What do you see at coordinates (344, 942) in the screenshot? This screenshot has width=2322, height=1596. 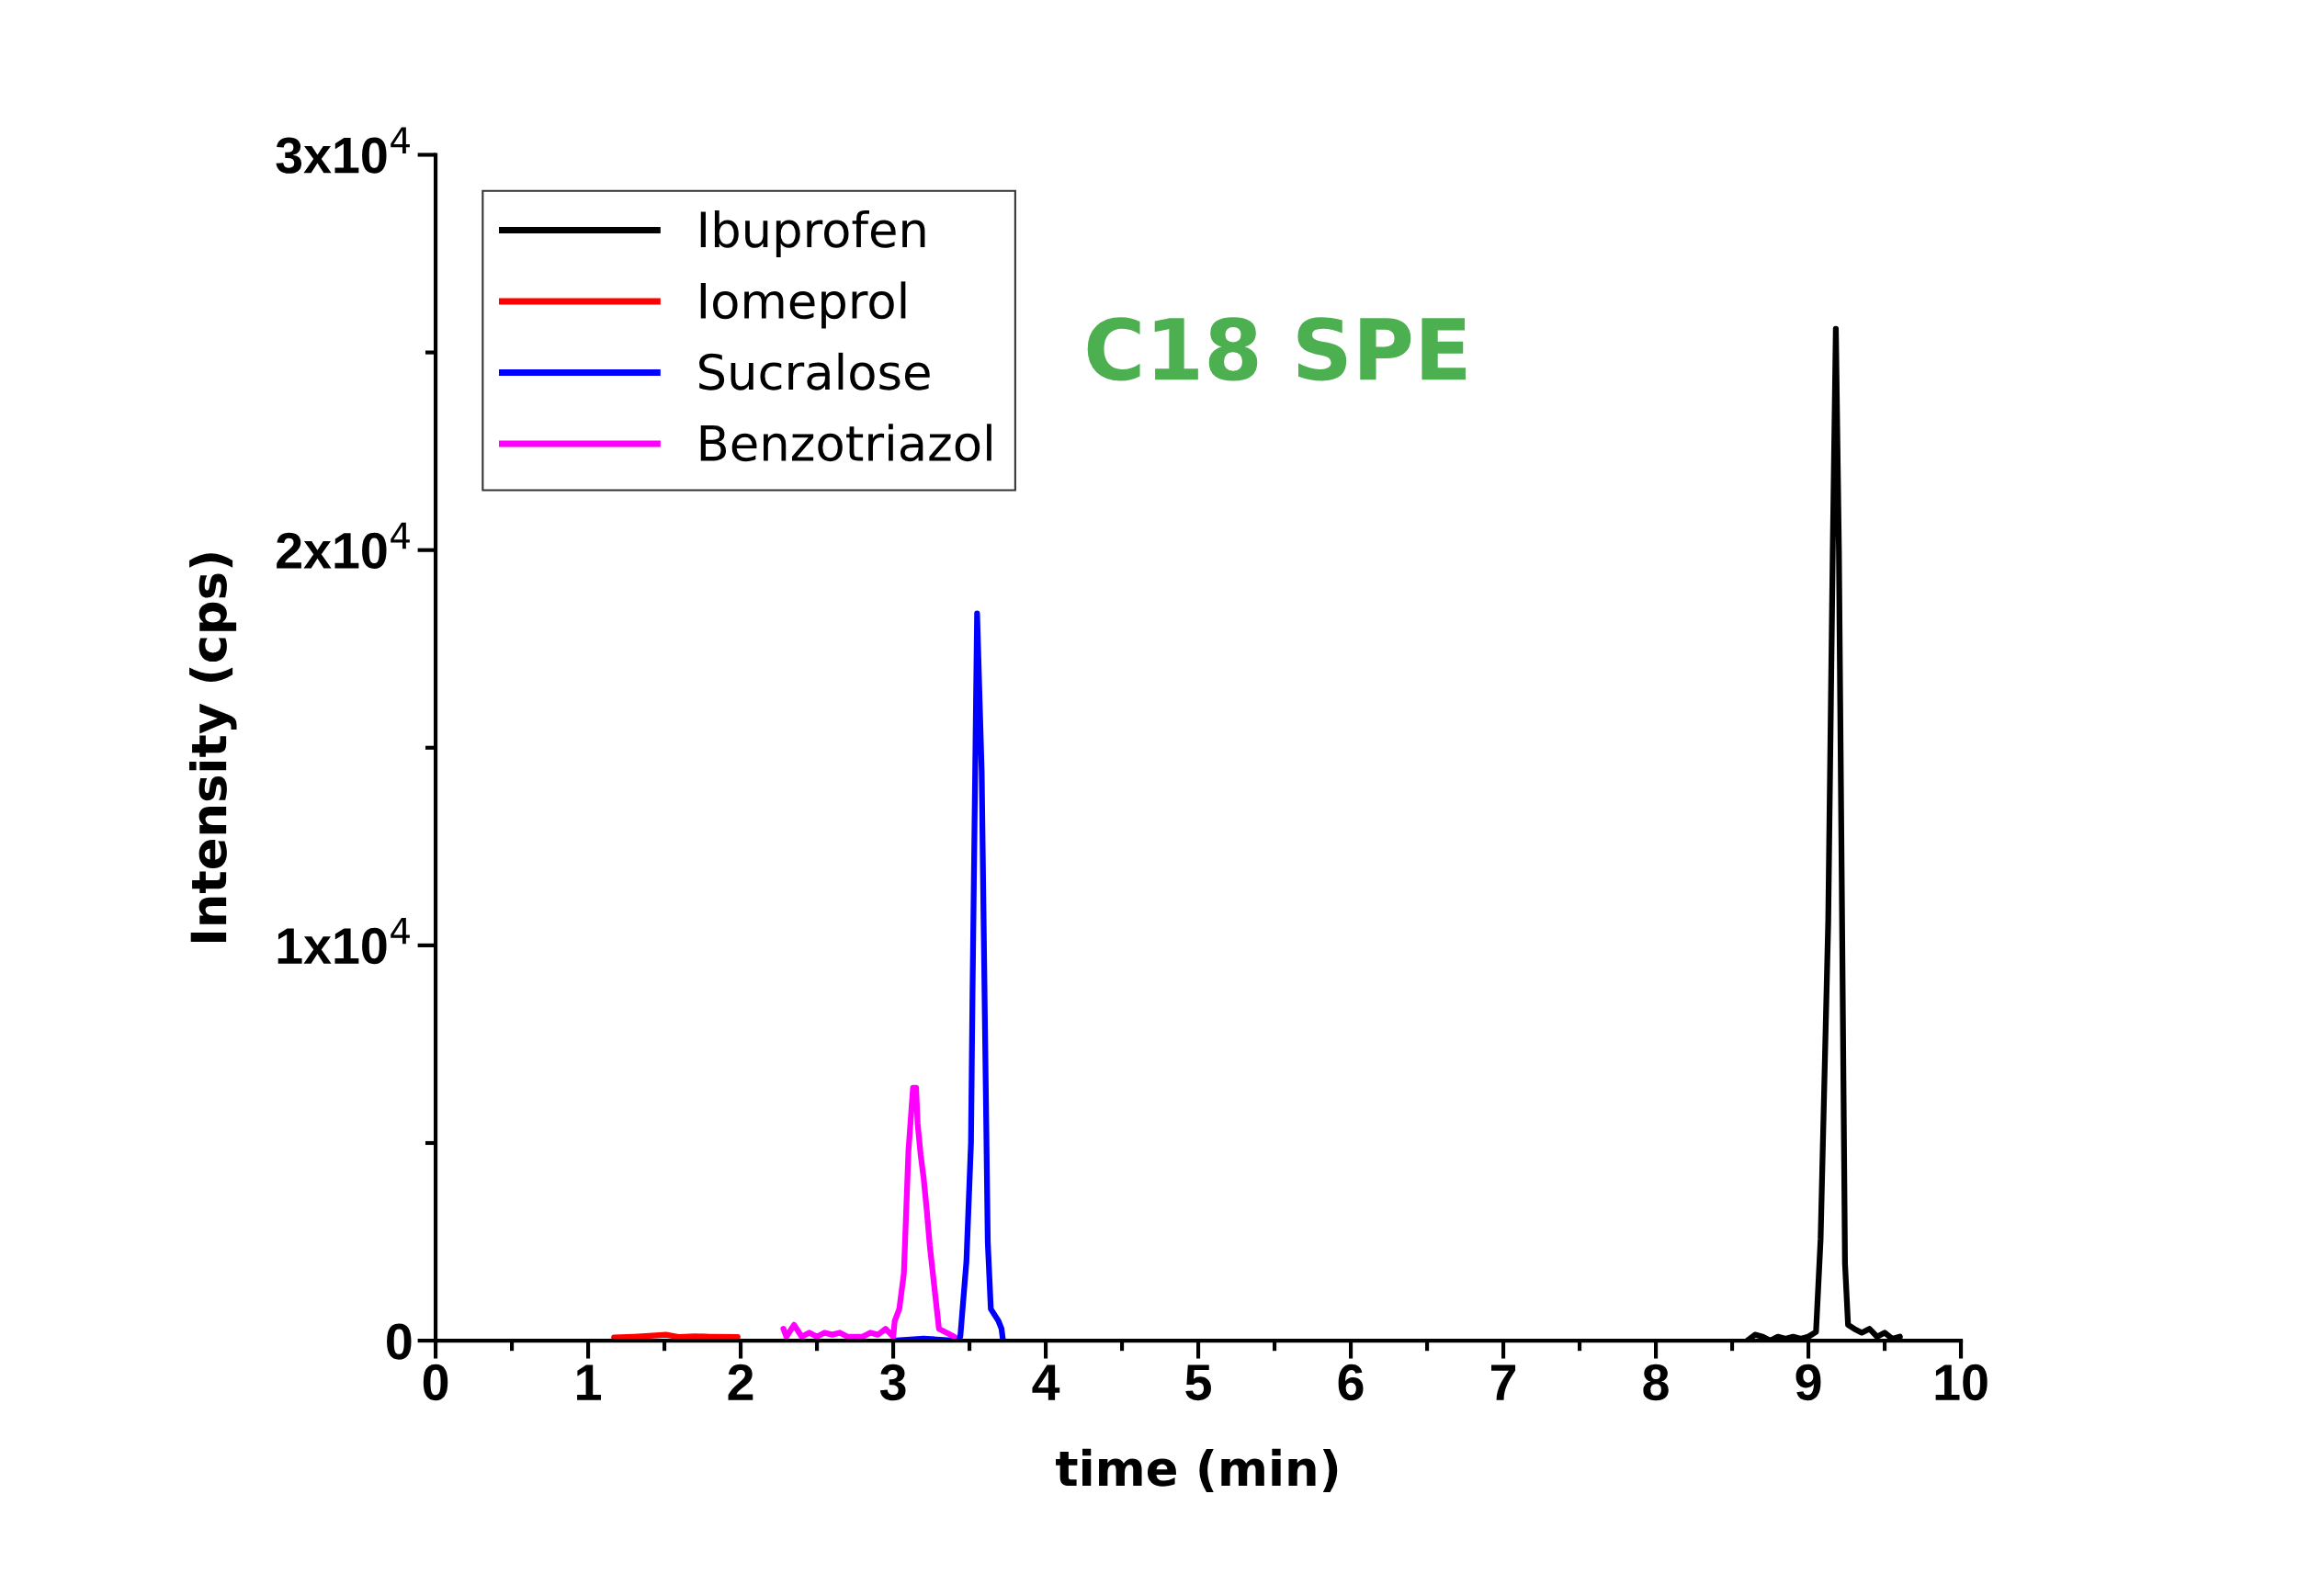 I see `y-tick-label: 1x10$^{4}$` at bounding box center [344, 942].